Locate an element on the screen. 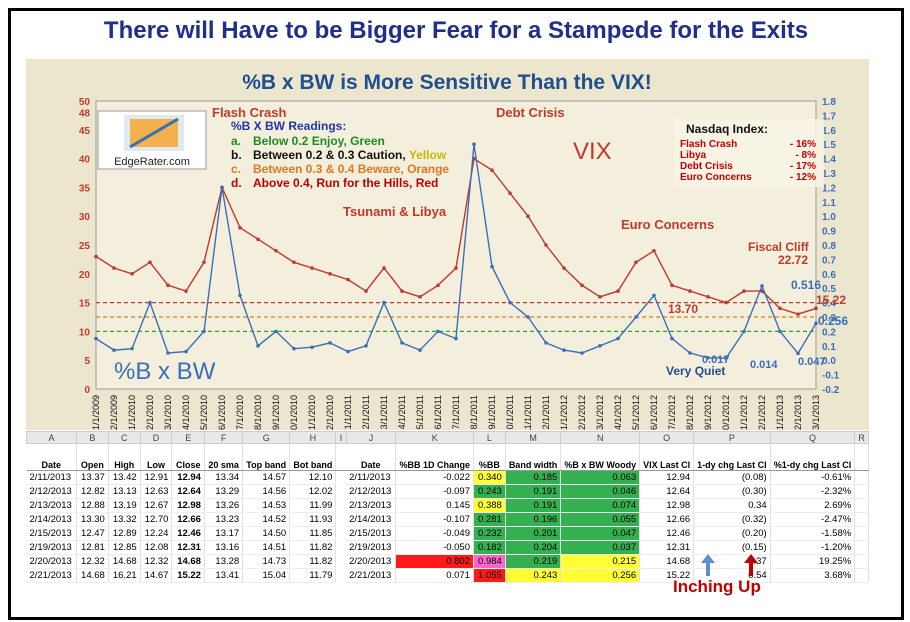  x-tick-label: 11/1/2011 is located at coordinates (528, 412).